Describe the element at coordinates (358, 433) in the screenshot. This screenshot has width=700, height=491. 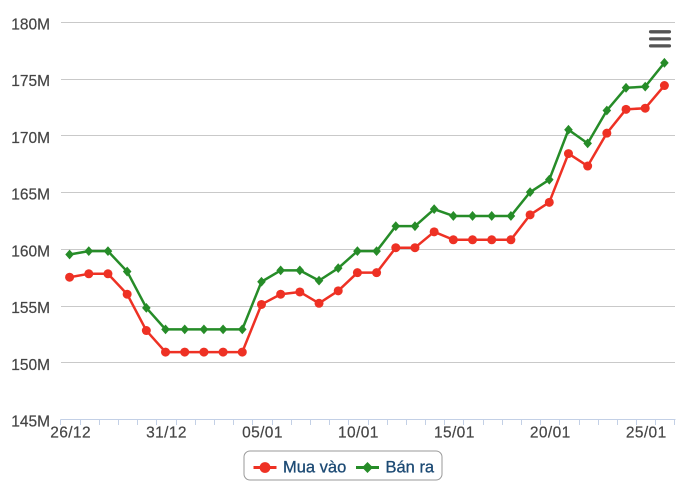
I see `svg-text: 10/01` at that location.